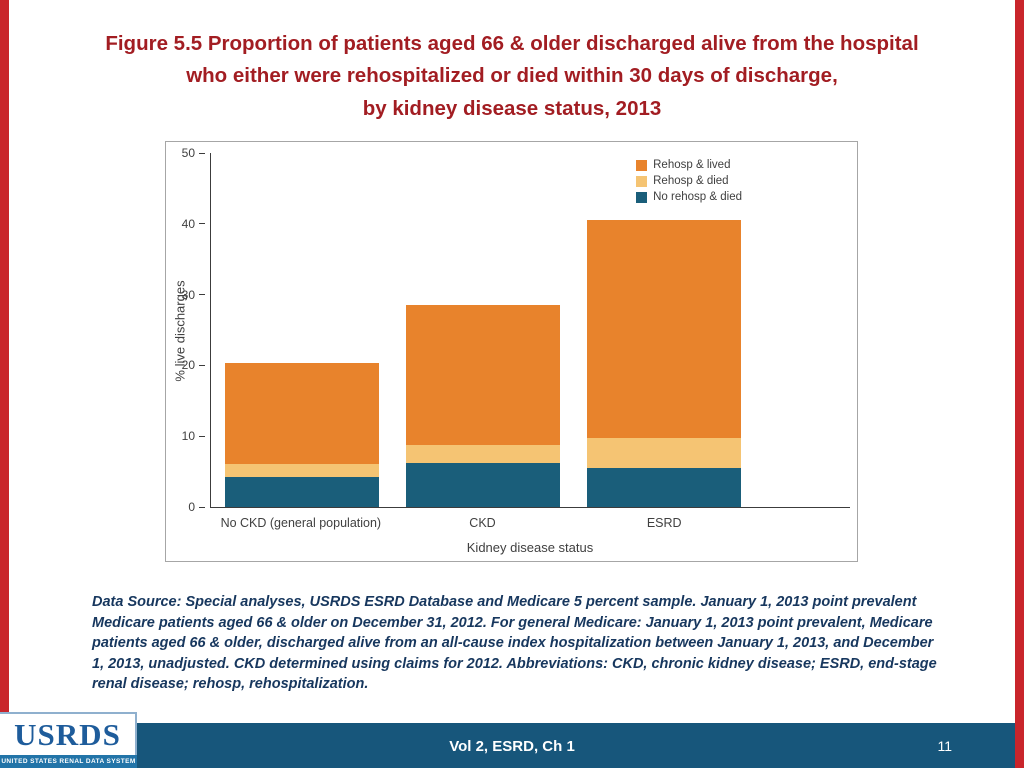 The width and height of the screenshot is (1024, 768). Describe the element at coordinates (512, 108) in the screenshot. I see `slide-title-line-3: by kidney disease status, 2013` at that location.